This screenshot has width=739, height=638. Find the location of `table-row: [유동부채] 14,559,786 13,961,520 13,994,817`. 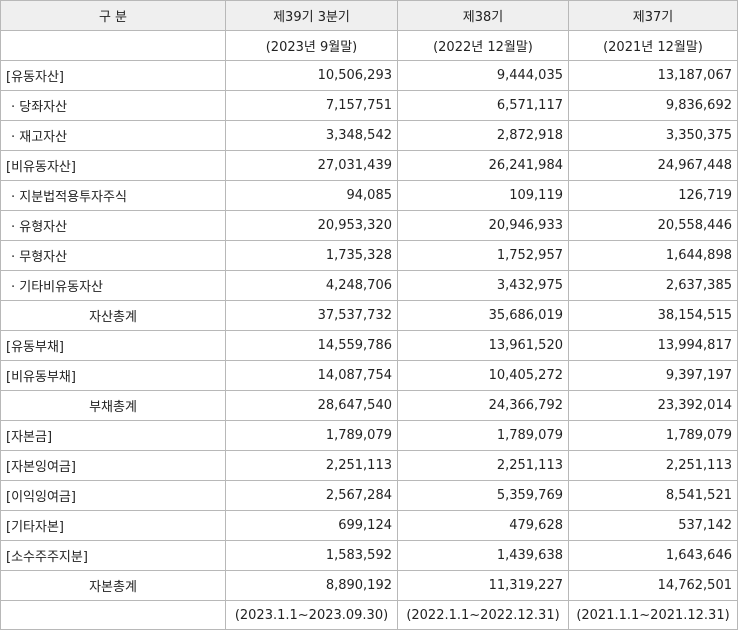

table-row: [유동부채] 14,559,786 13,961,520 13,994,817 is located at coordinates (369, 345).